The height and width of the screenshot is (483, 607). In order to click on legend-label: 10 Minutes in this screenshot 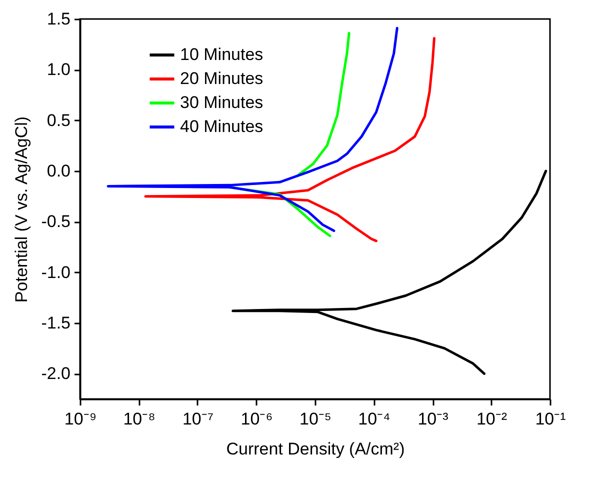, I will do `click(222, 54)`.